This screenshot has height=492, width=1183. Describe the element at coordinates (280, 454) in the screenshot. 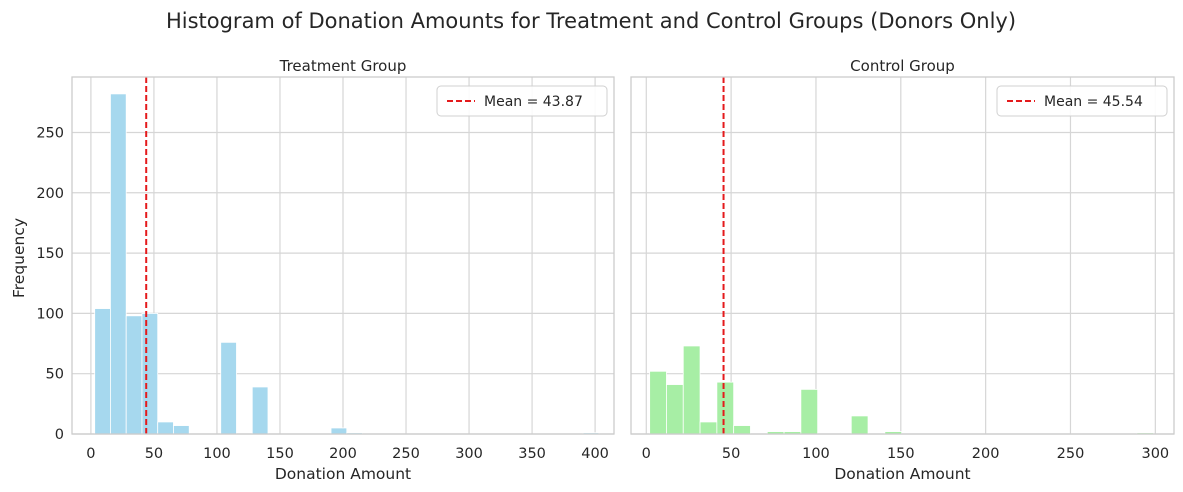

I see `treatment-x-tick-label: 150` at that location.